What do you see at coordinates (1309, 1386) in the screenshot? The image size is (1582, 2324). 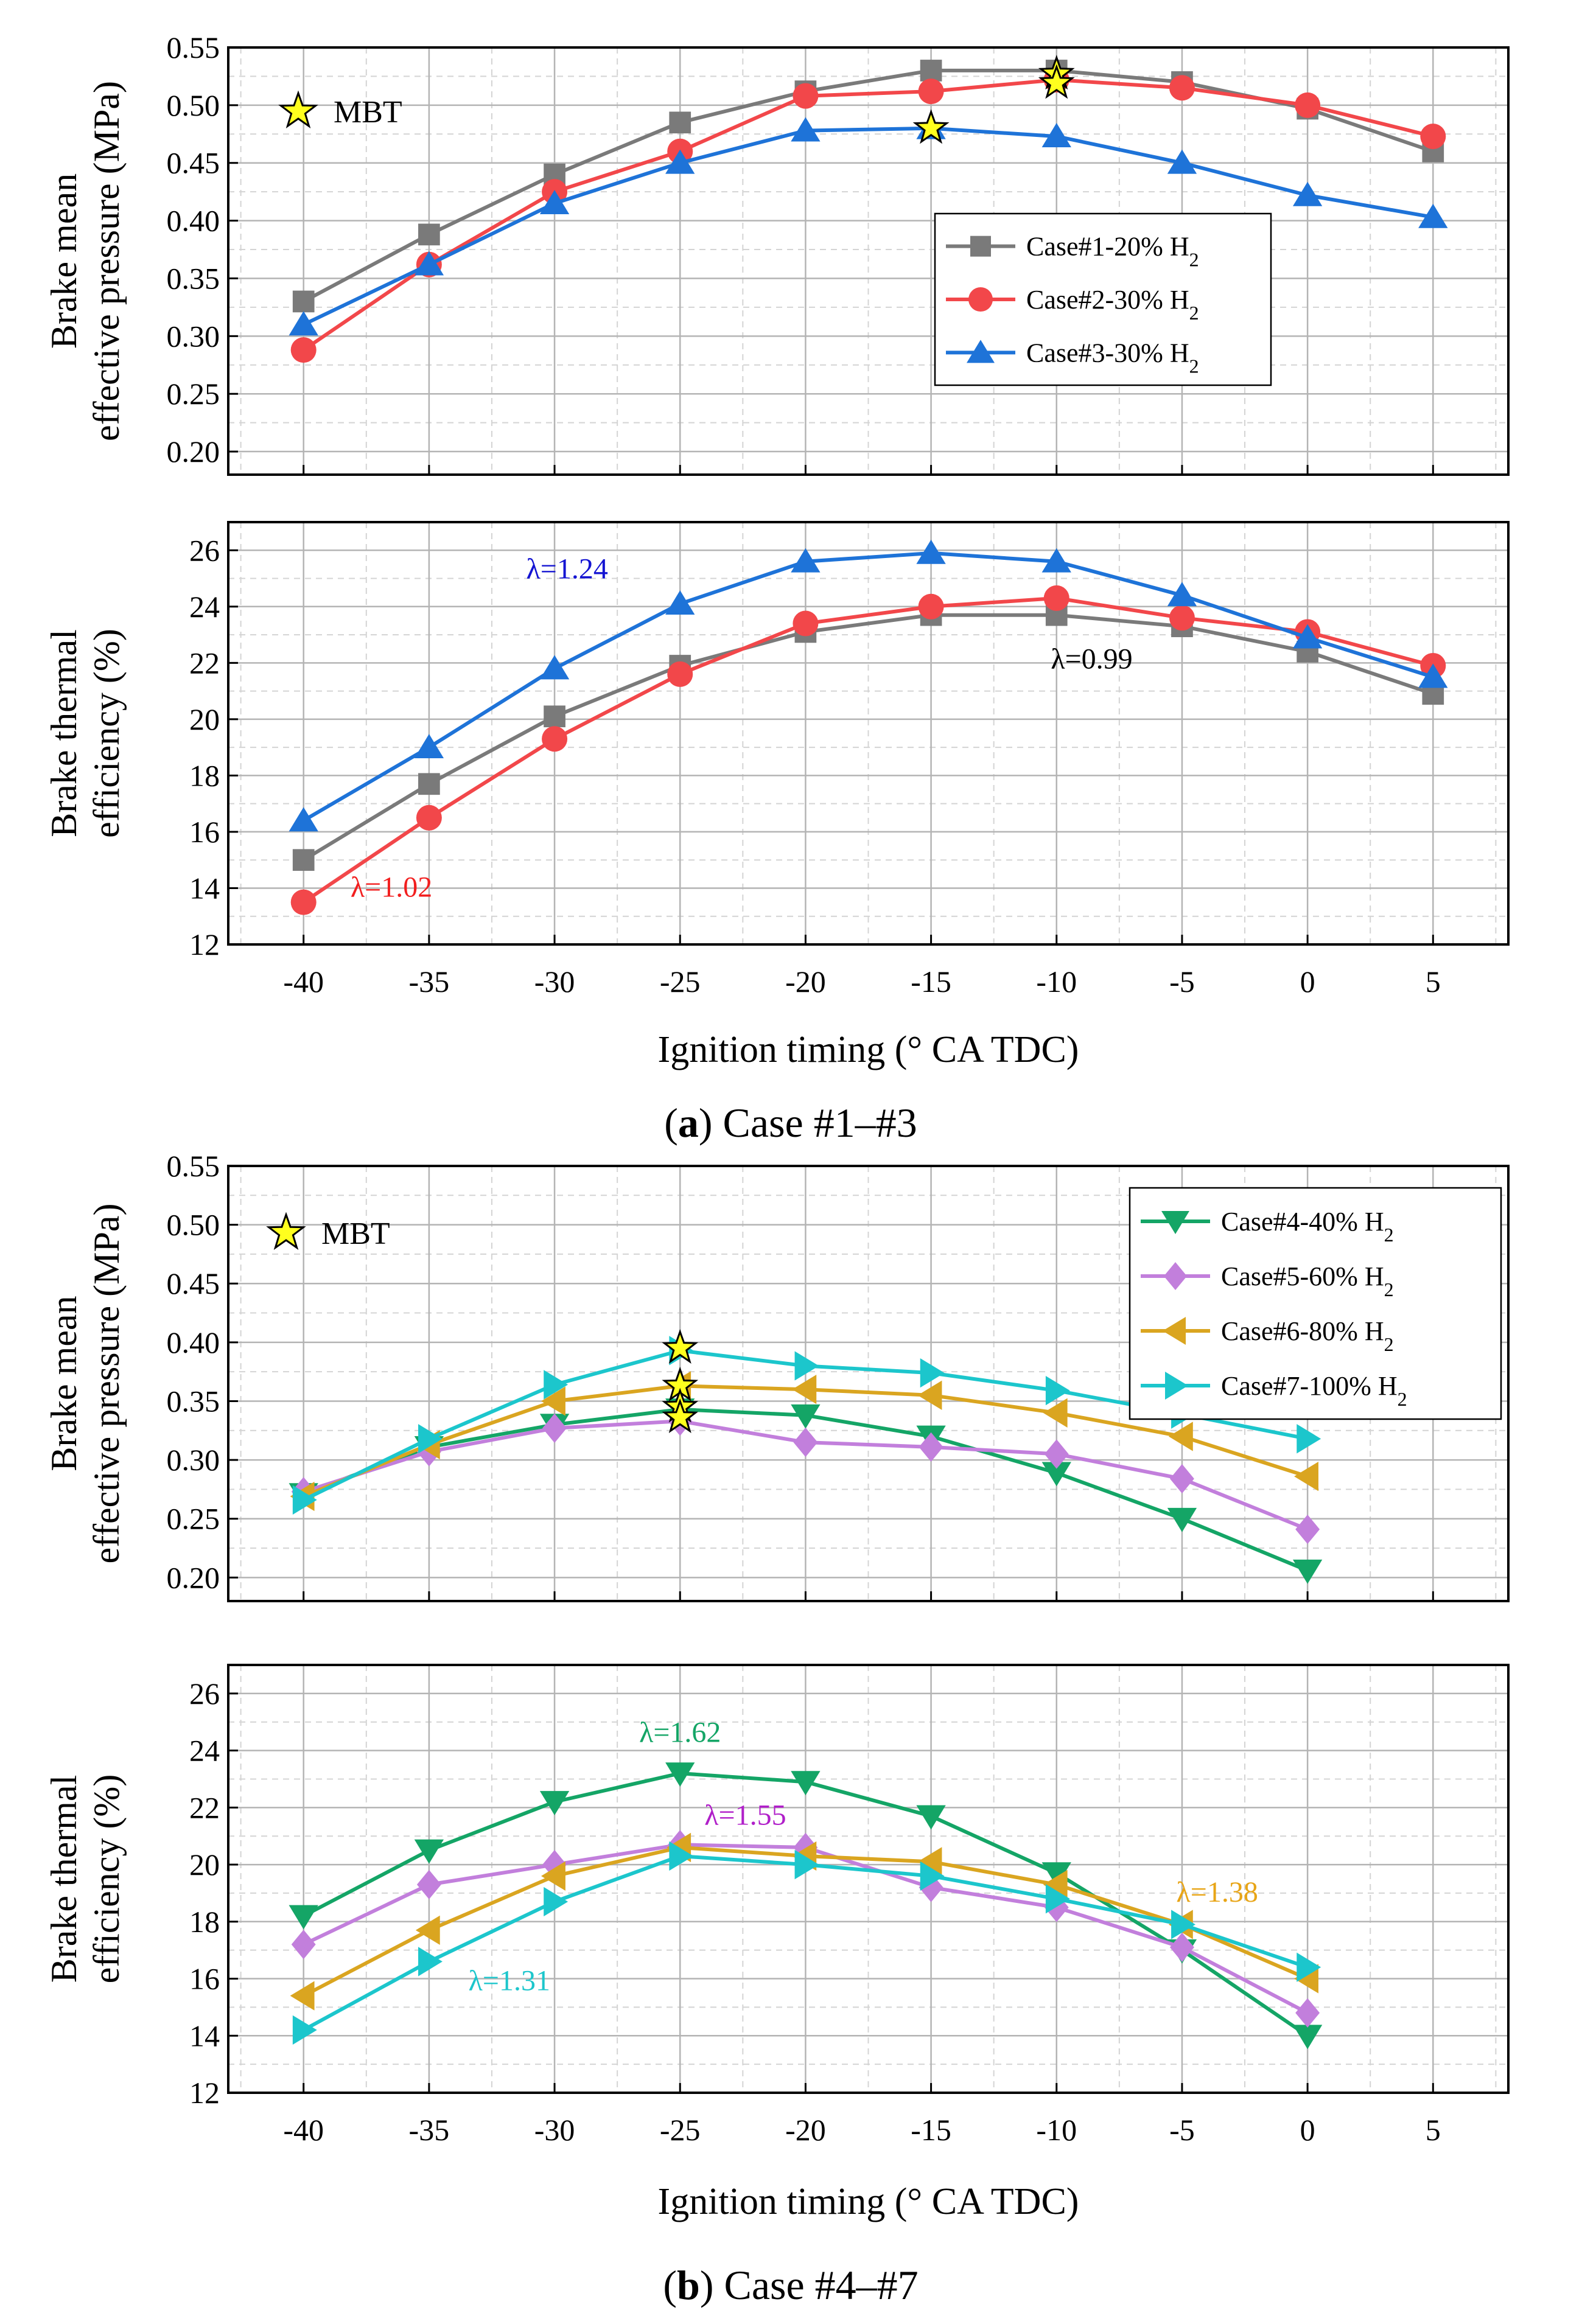 I see `legend-entry-4-name: Case#7-100% H` at bounding box center [1309, 1386].